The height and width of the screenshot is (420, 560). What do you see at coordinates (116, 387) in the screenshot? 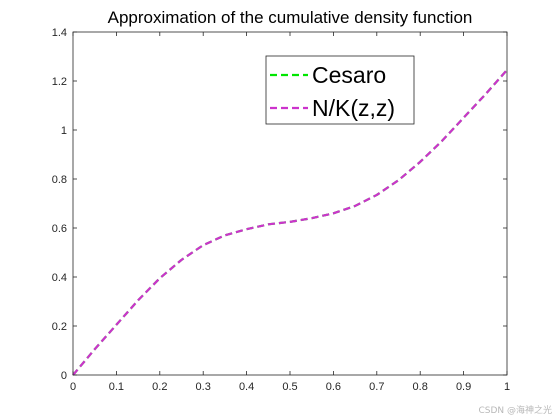
I see `x-tick-label: 0.1` at bounding box center [116, 387].